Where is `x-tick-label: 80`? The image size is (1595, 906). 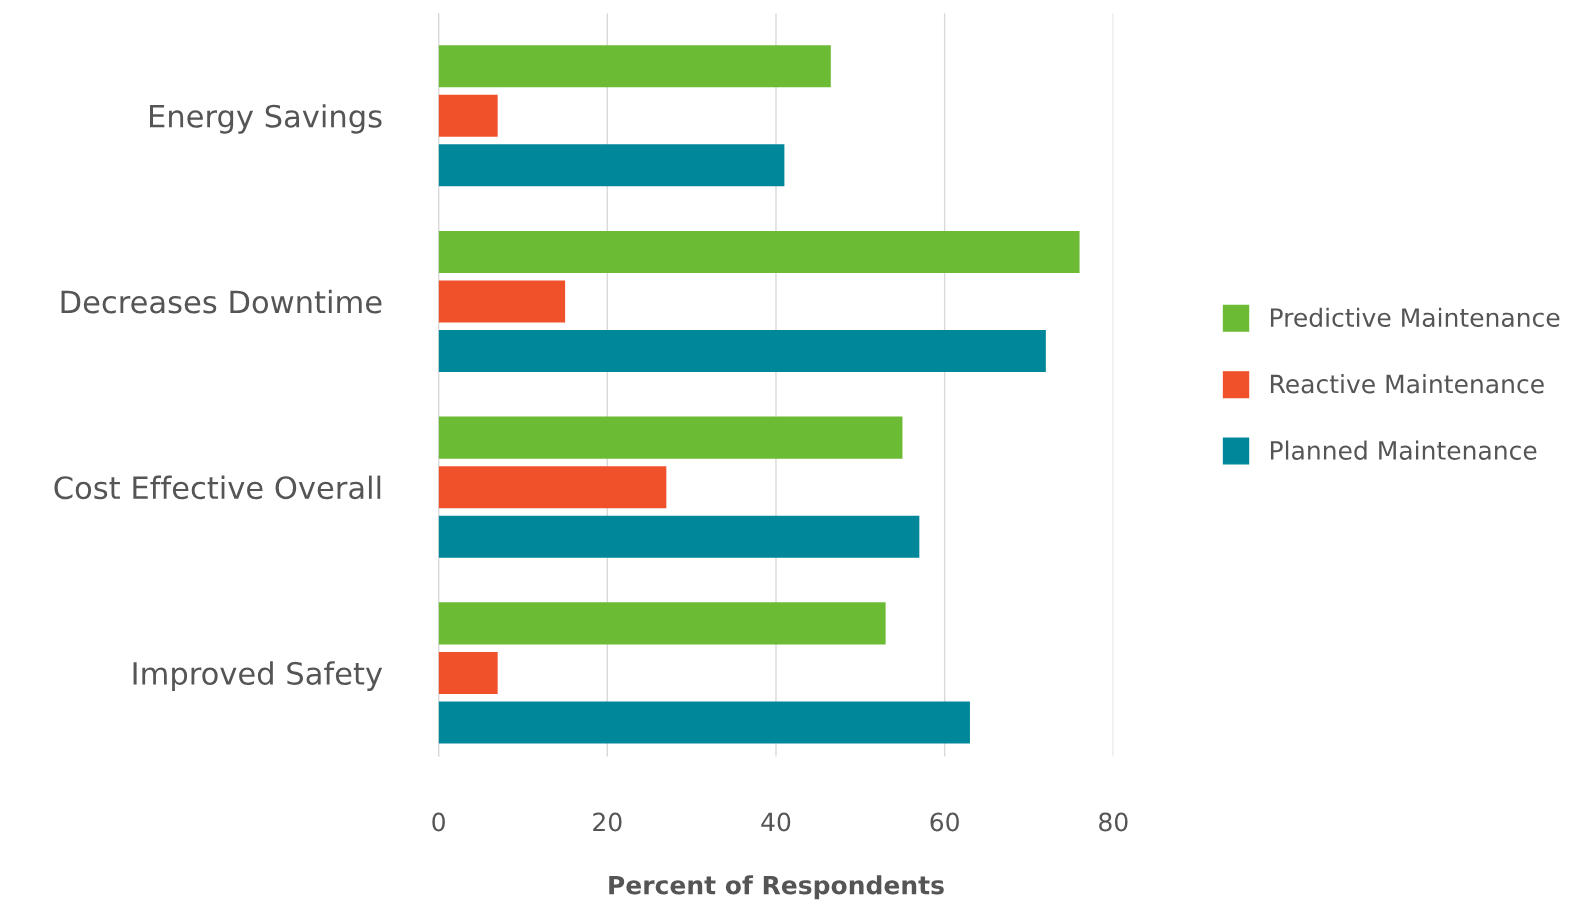 x-tick-label: 80 is located at coordinates (1113, 822).